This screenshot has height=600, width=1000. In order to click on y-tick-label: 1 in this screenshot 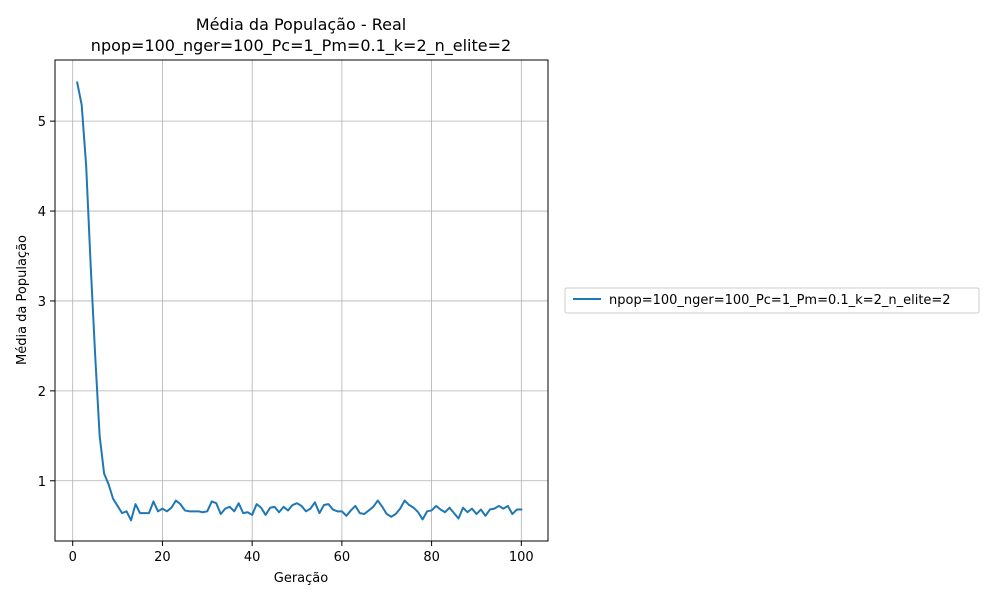, I will do `click(42, 482)`.